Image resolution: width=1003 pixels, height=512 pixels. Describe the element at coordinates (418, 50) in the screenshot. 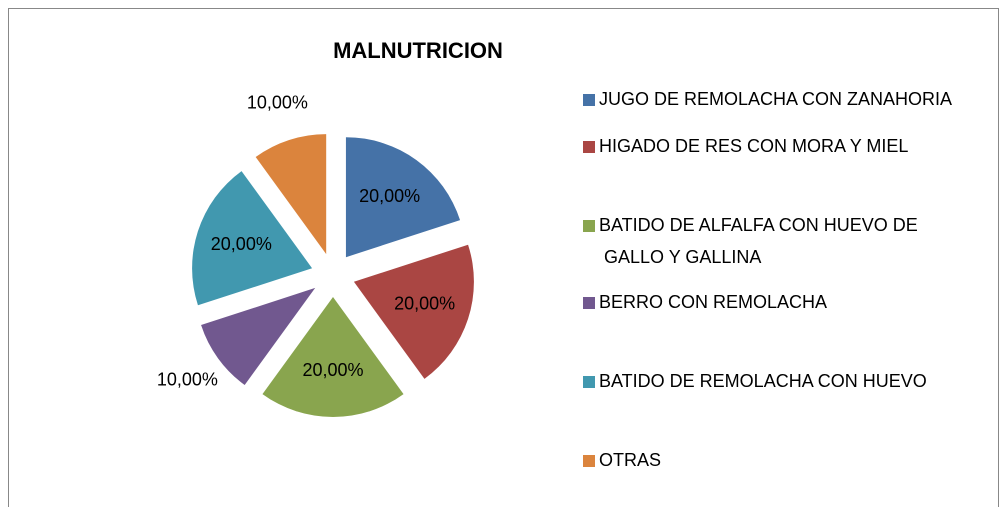

I see `chart-title: MALNUTRICION` at that location.